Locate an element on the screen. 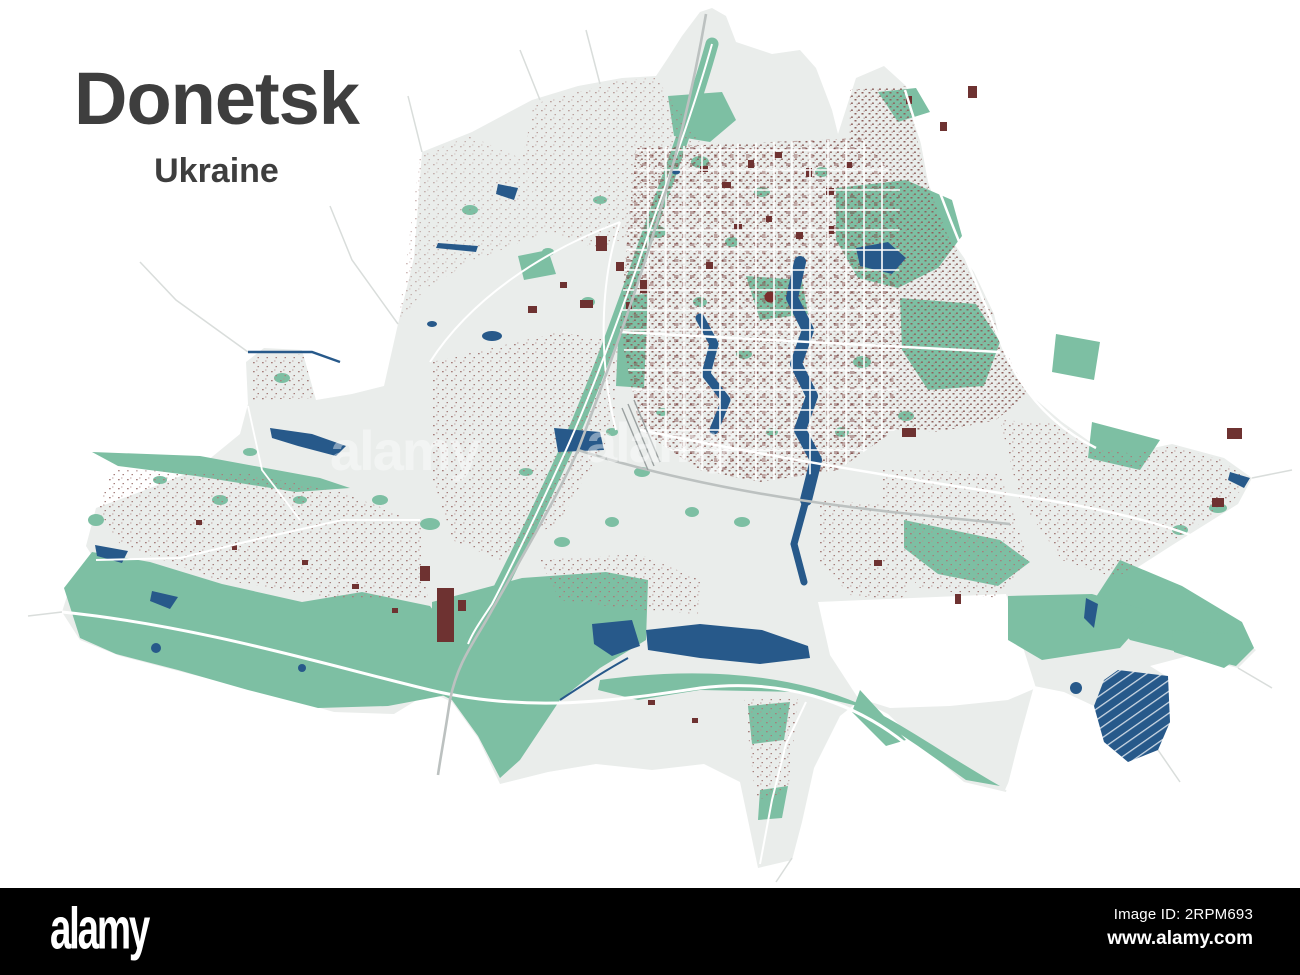  alamy-logo: alamy is located at coordinates (100, 930).